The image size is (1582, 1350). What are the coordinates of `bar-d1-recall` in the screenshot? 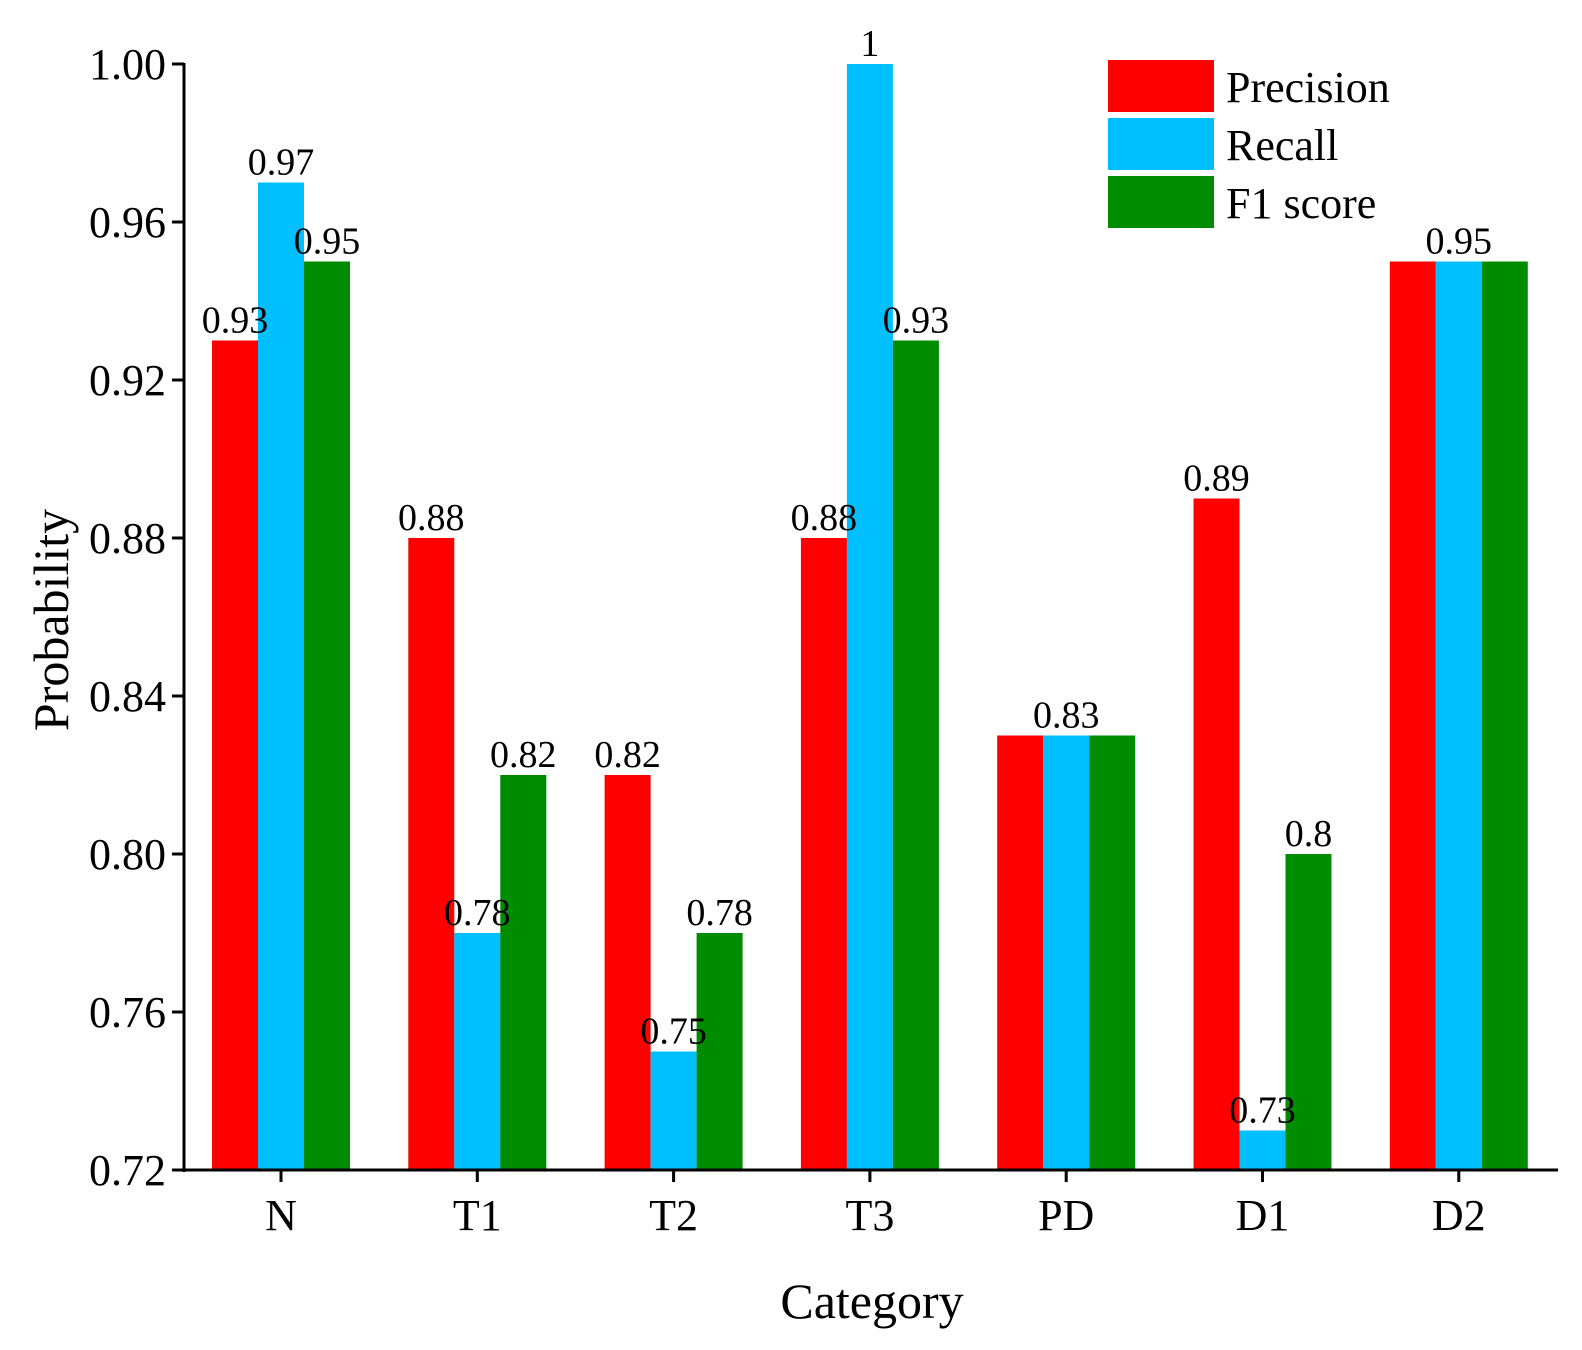 It's located at (1262, 1150).